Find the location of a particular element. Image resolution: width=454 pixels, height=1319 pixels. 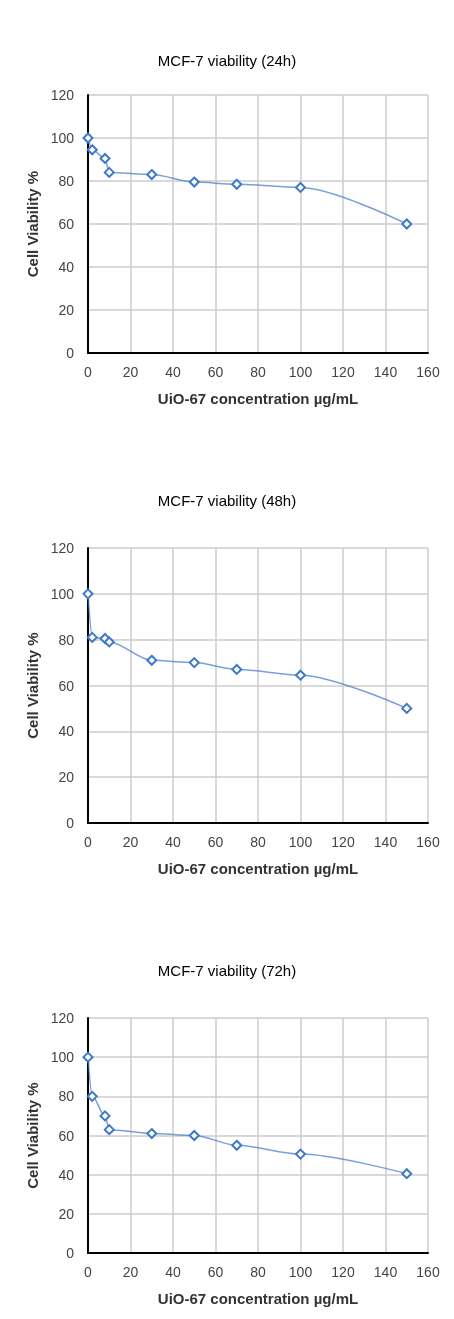

chart-title: MCF-7 viability (24h) is located at coordinates (227, 60).